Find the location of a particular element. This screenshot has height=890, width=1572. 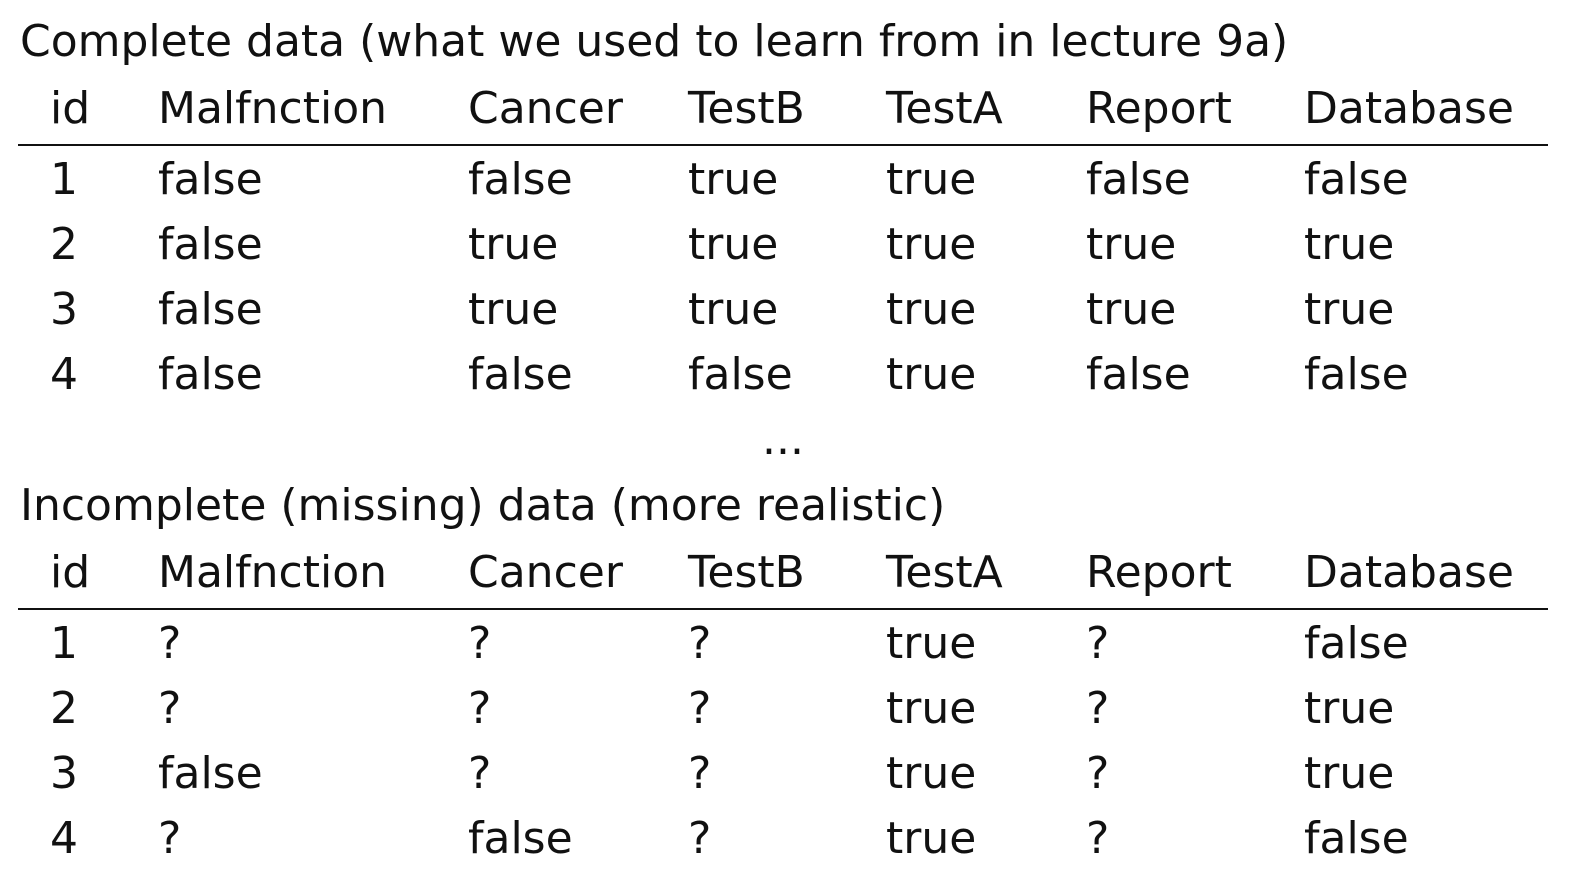

table-row: 3 false ? ? true ? true is located at coordinates (783, 772).